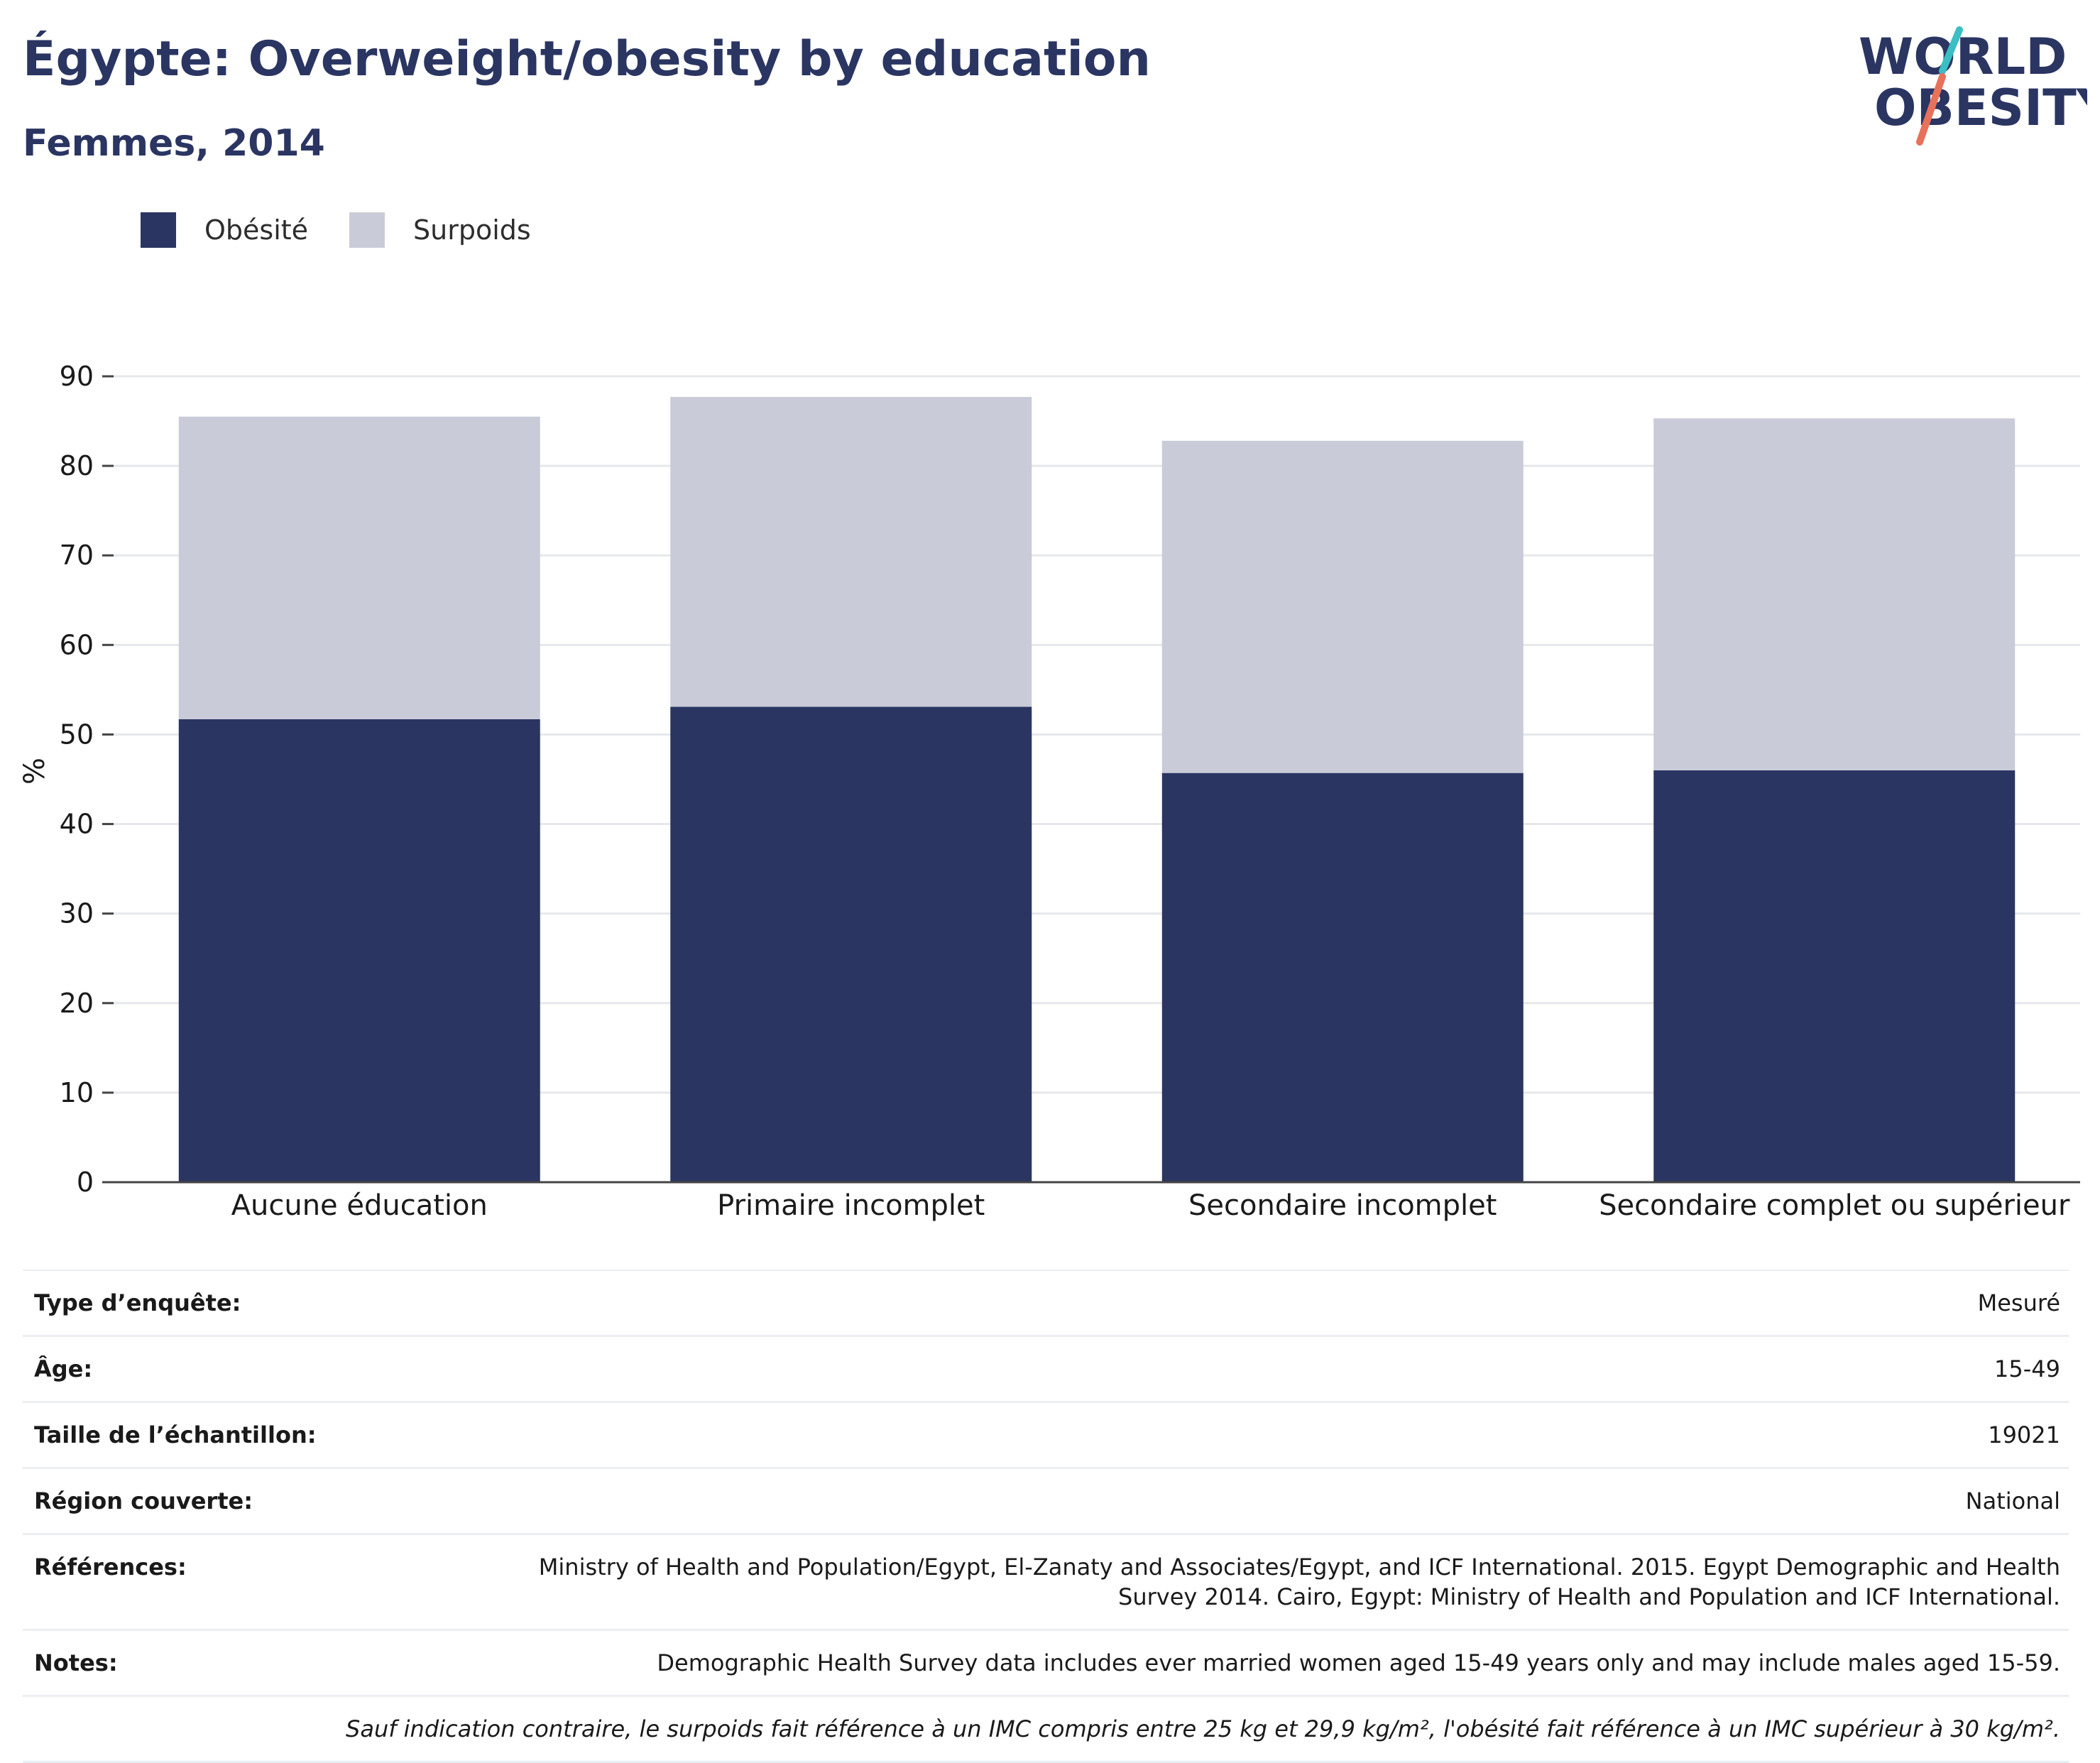 Image resolution: width=2100 pixels, height=1763 pixels. Describe the element at coordinates (175, 1434) in the screenshot. I see `info-label: Taille de l’échantillon:` at that location.